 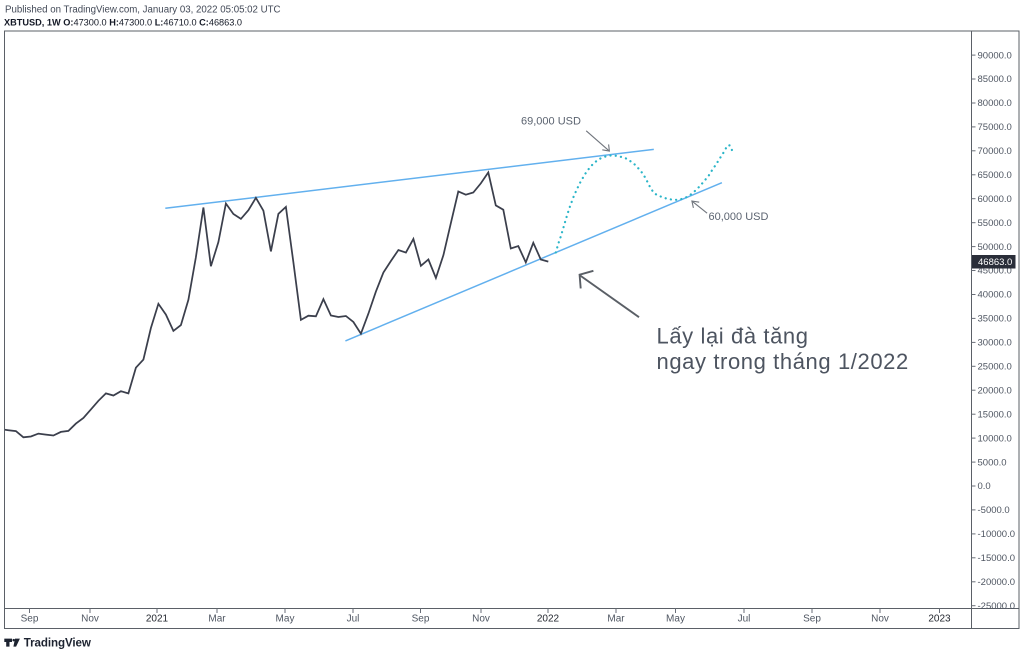 I want to click on svg-text: -25000.0, so click(x=997, y=606).